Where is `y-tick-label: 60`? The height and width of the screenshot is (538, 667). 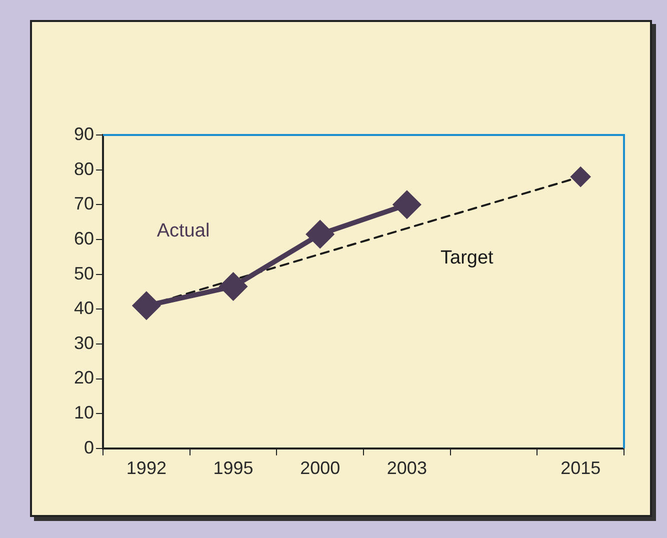 y-tick-label: 60 is located at coordinates (84, 238).